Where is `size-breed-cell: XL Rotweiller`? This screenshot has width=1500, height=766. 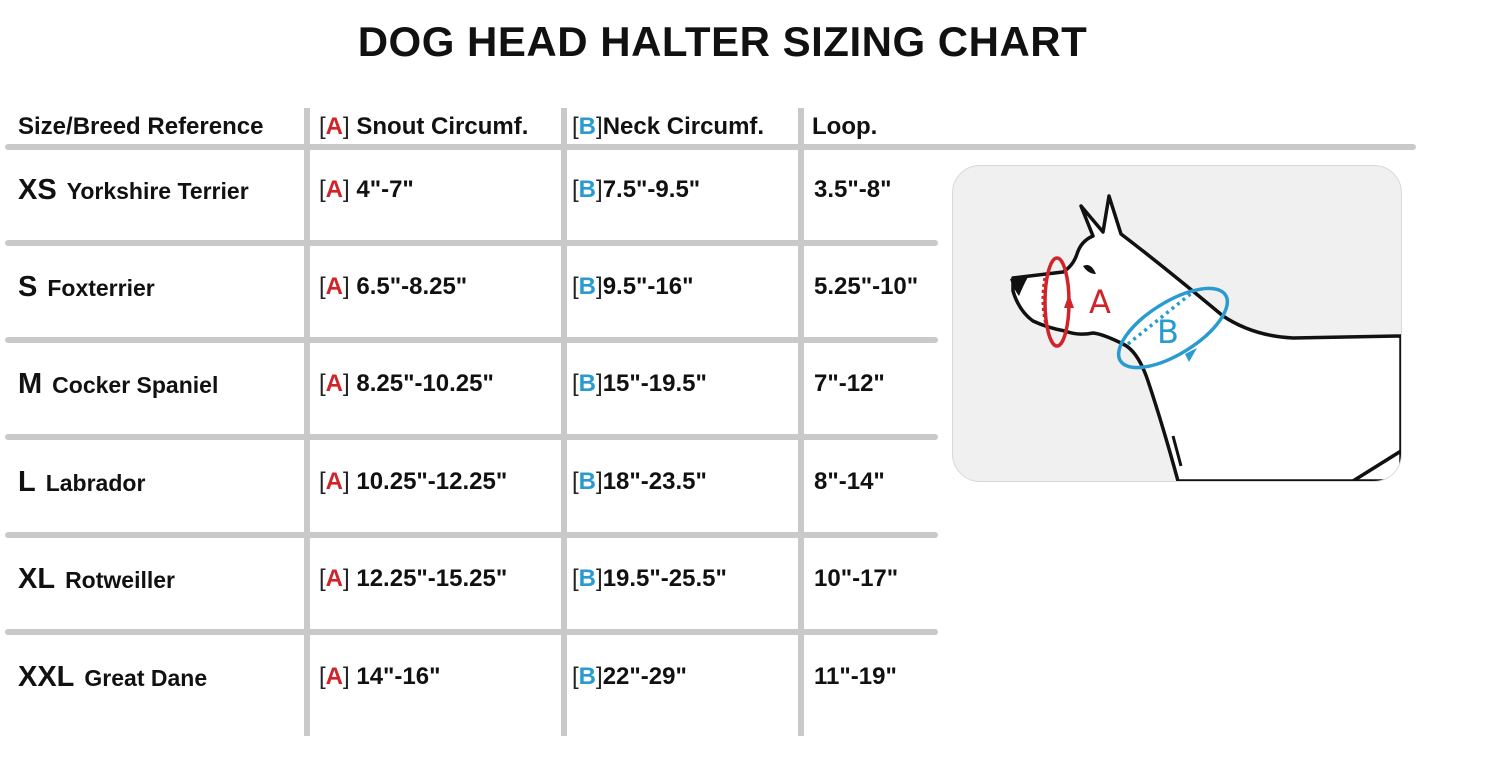 size-breed-cell: XL Rotweiller is located at coordinates (96, 579).